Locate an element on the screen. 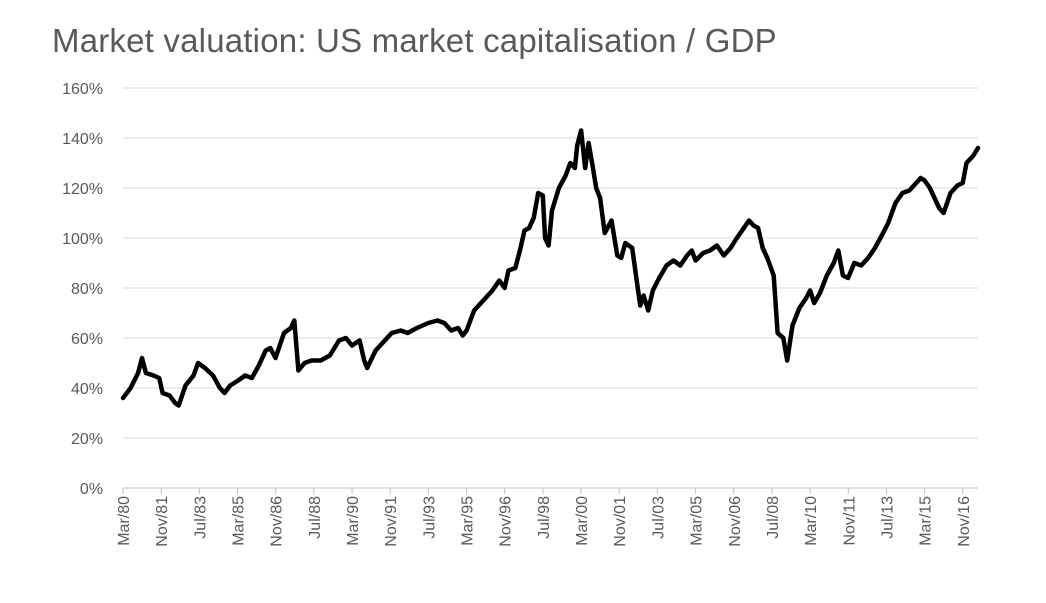  x-tick-label: Nov/96 is located at coordinates (506, 521).